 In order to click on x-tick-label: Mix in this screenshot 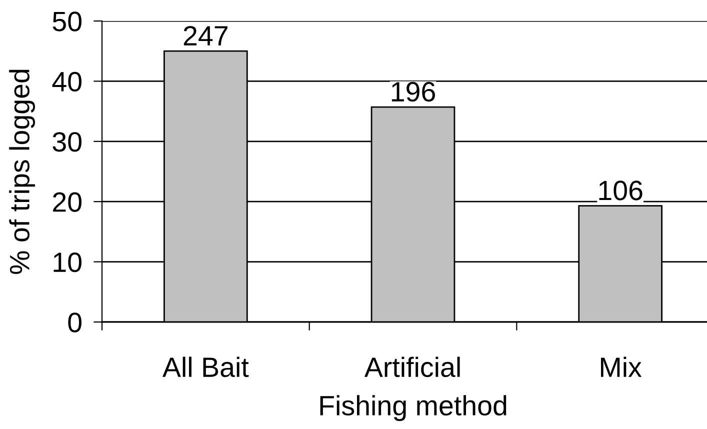, I will do `click(621, 366)`.